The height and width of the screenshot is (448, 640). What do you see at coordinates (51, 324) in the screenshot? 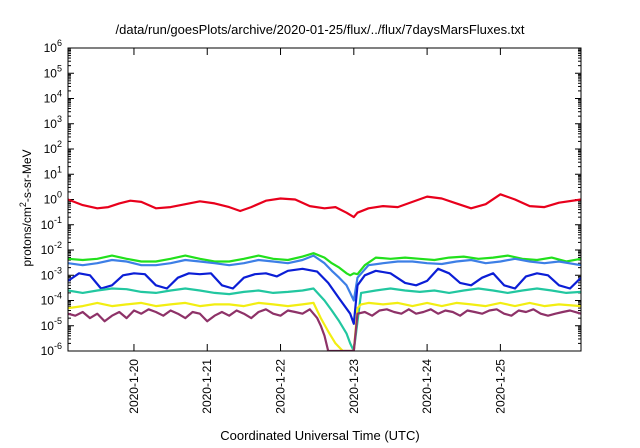
I see `y-tick-label: 10⁻⁵` at bounding box center [51, 324].